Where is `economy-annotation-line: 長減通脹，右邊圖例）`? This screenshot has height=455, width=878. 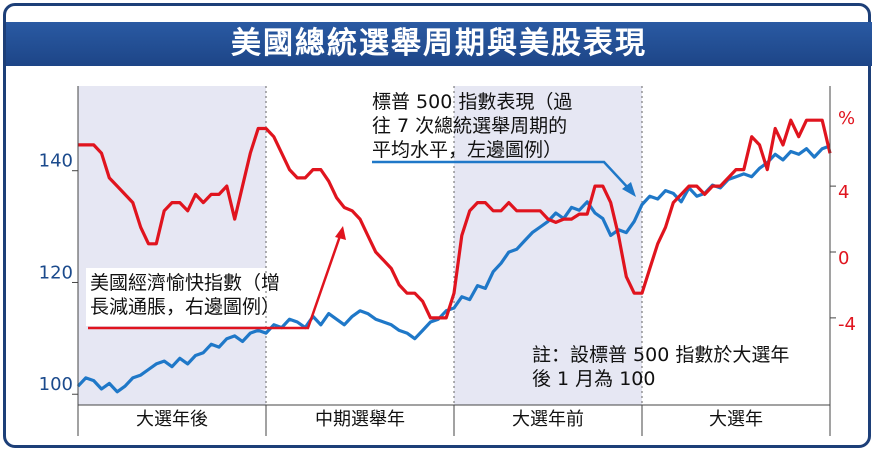 economy-annotation-line: 長減通脹，右邊圖例） is located at coordinates (185, 307).